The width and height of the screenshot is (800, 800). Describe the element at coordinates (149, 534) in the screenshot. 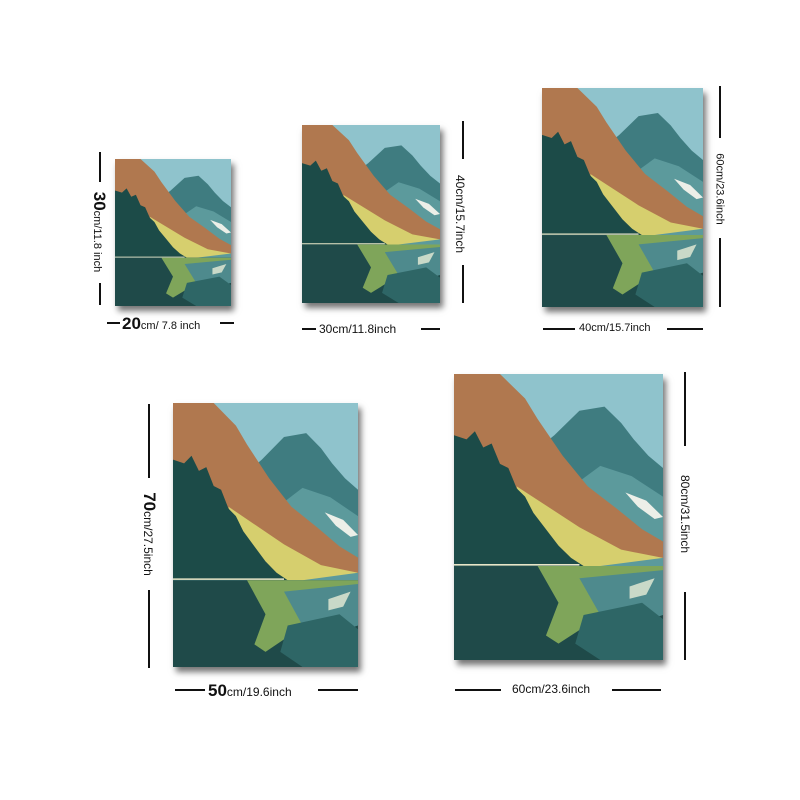

I see `height-label-50x70: 70cm/27.5inch` at that location.